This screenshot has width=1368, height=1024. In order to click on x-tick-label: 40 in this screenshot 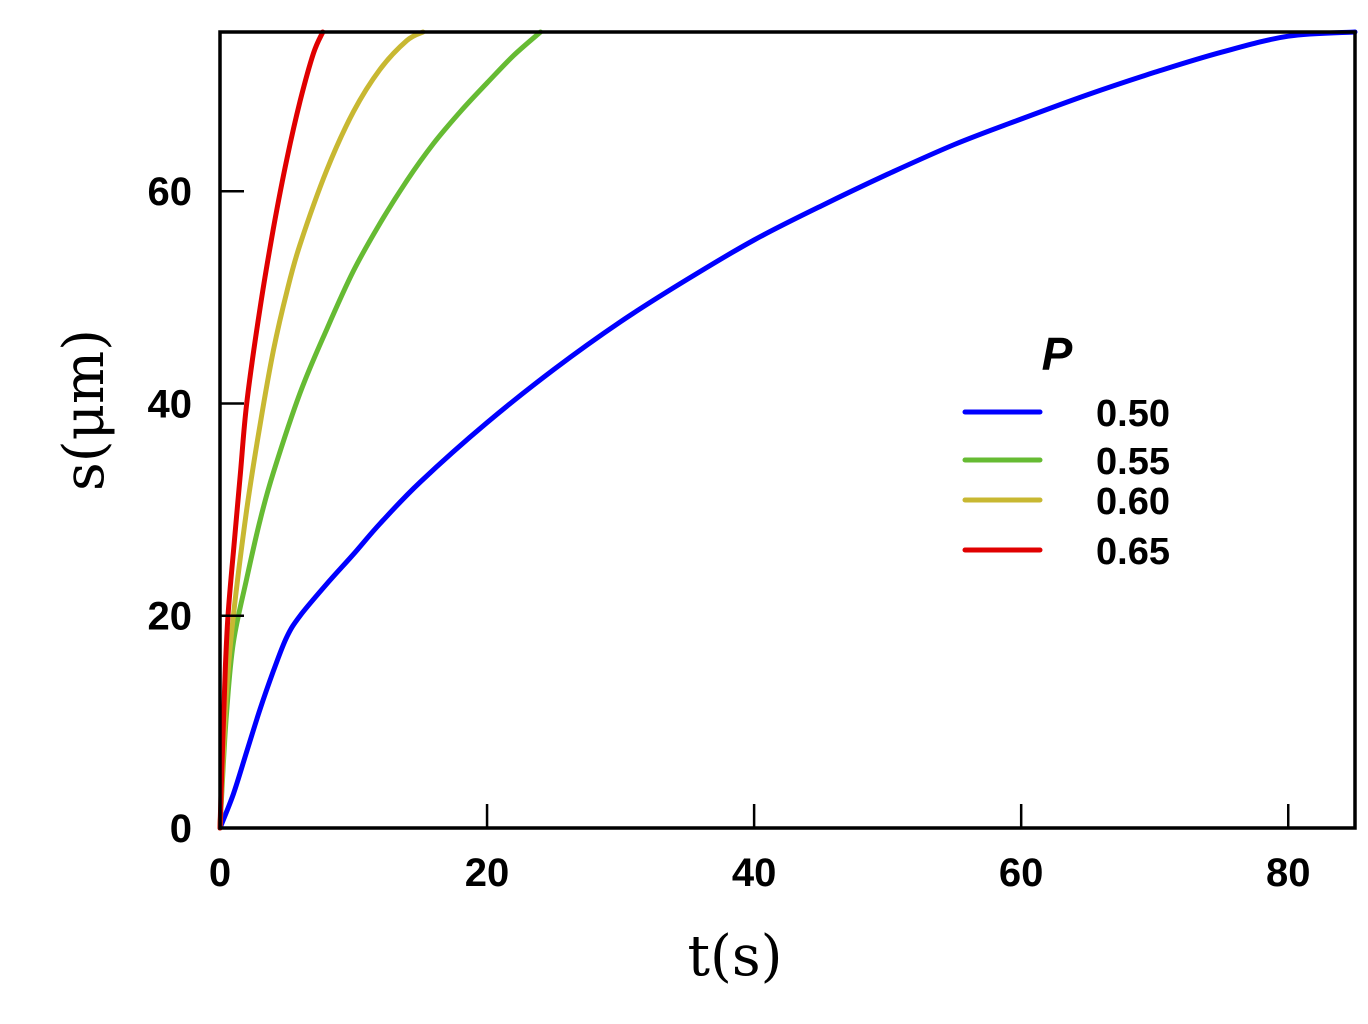, I will do `click(754, 873)`.